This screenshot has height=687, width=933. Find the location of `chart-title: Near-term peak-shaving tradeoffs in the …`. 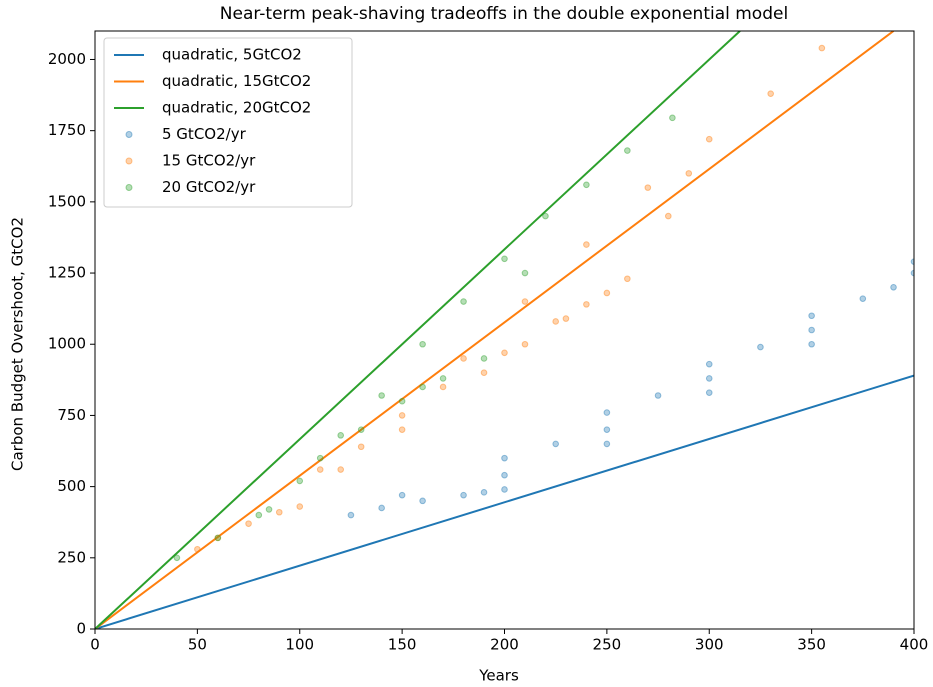

chart-title: Near-term peak-shaving tradeoffs in the … is located at coordinates (504, 14).